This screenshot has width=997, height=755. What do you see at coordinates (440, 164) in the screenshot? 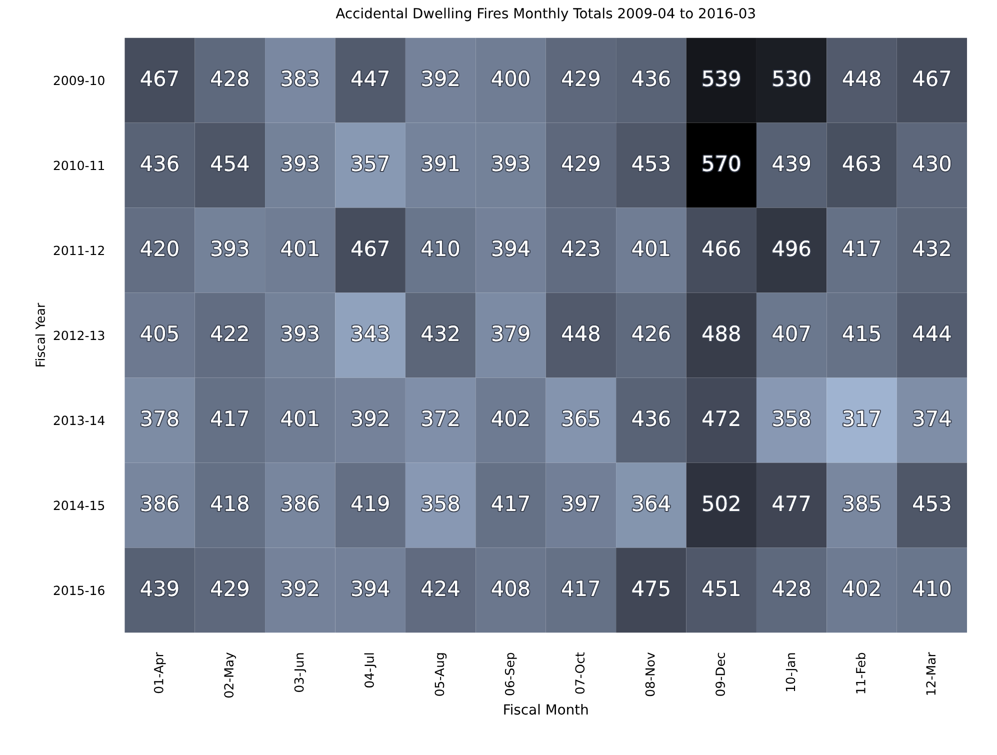
I see `data-label: 391` at bounding box center [440, 164].